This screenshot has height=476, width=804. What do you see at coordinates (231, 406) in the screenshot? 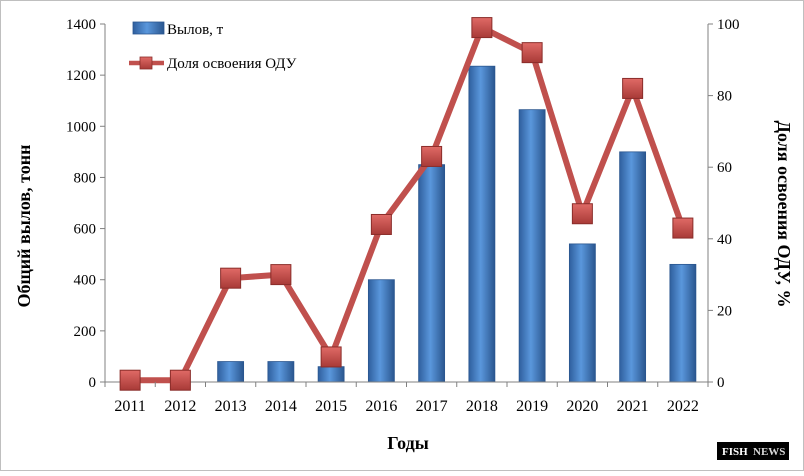
I see `x-tick-label: 2013` at bounding box center [231, 406].